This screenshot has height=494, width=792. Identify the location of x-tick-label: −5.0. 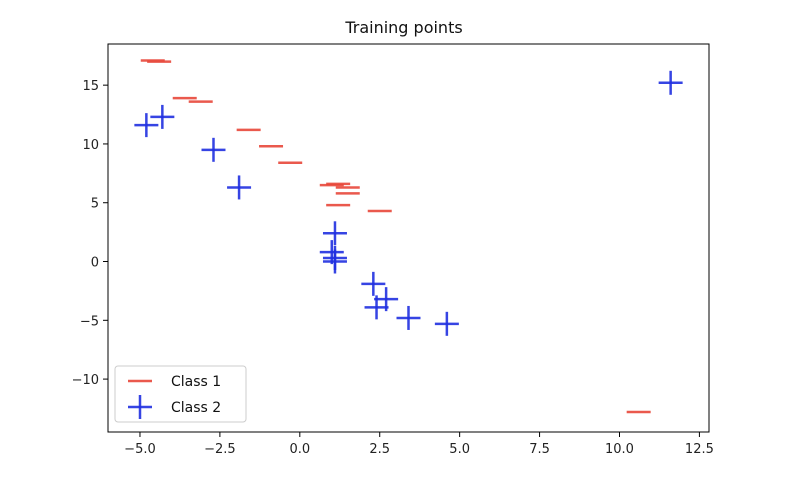
(140, 449).